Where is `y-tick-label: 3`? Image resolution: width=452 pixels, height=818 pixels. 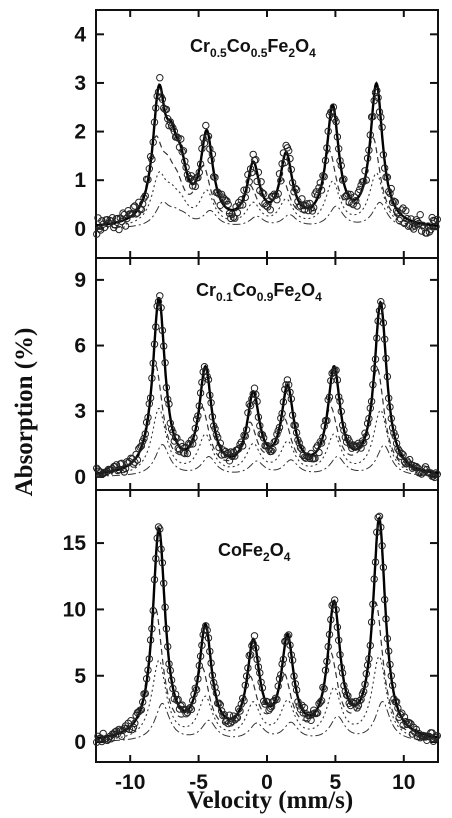 y-tick-label: 3 is located at coordinates (80, 411).